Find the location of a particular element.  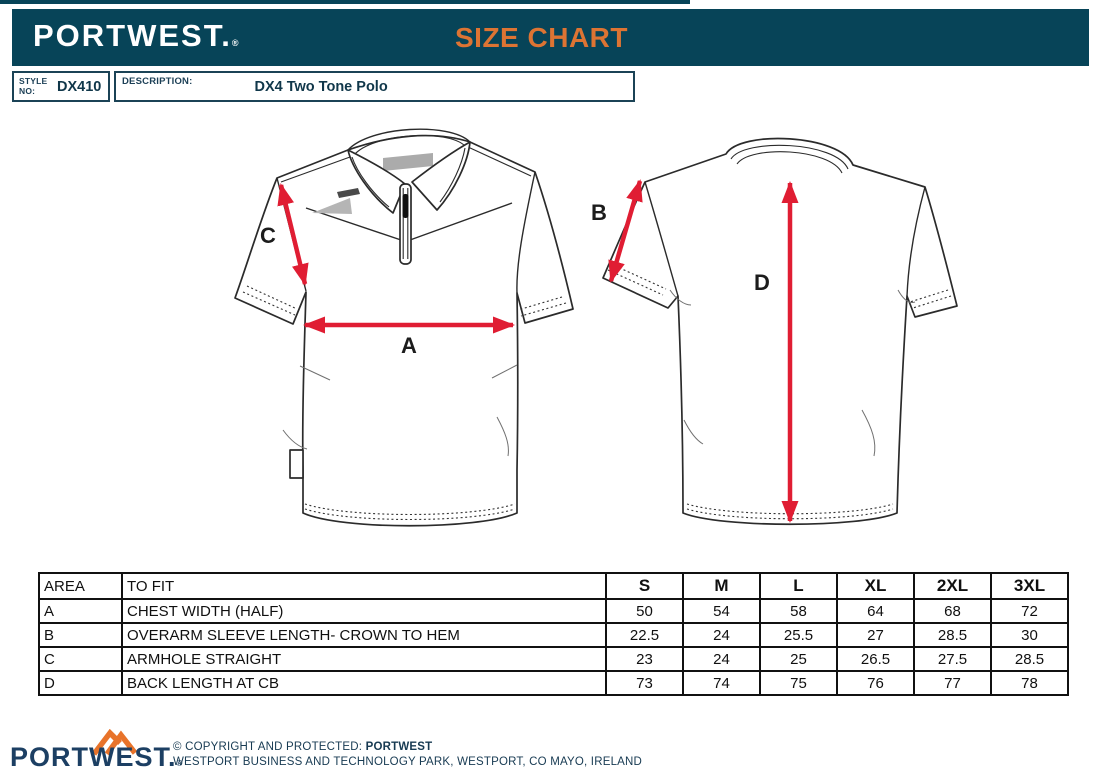

to-fit-cell: ARMHOLE STRAIGHT is located at coordinates (364, 659).